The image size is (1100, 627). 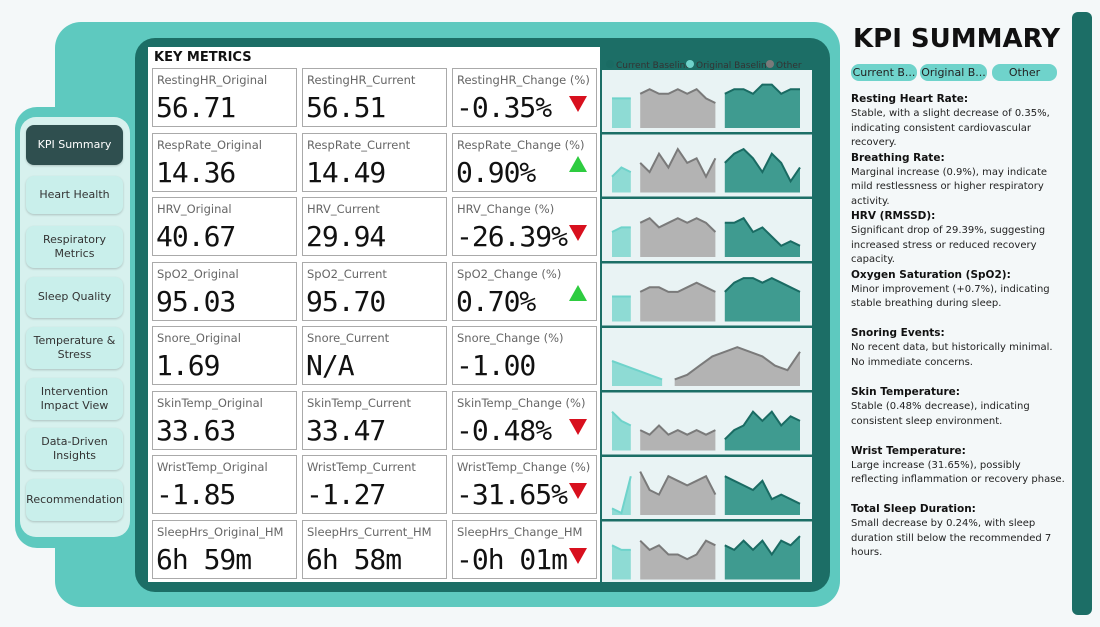 What do you see at coordinates (198, 273) in the screenshot?
I see `metric-label: SpO2_Original` at bounding box center [198, 273].